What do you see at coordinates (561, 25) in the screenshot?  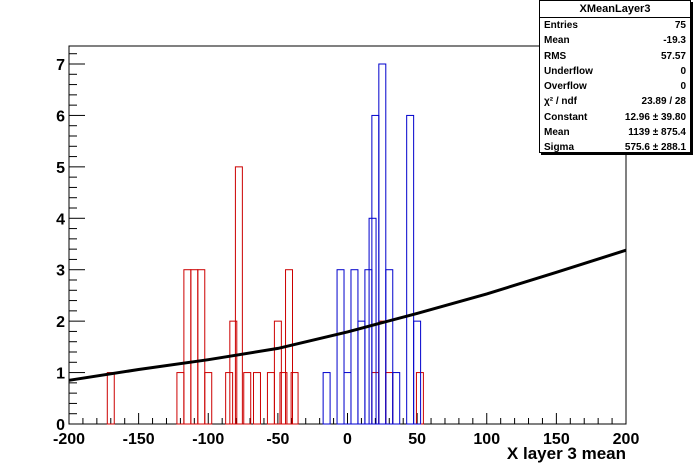 I see `stats-label: Entries` at bounding box center [561, 25].